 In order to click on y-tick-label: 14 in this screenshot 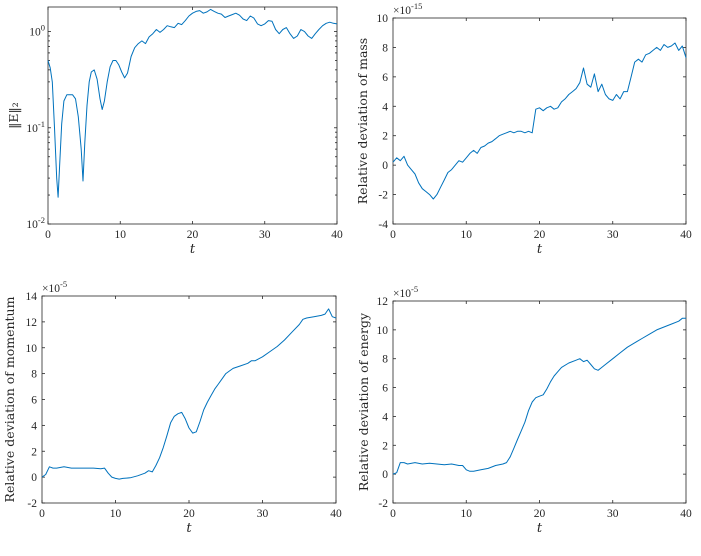, I will do `click(32, 297)`.